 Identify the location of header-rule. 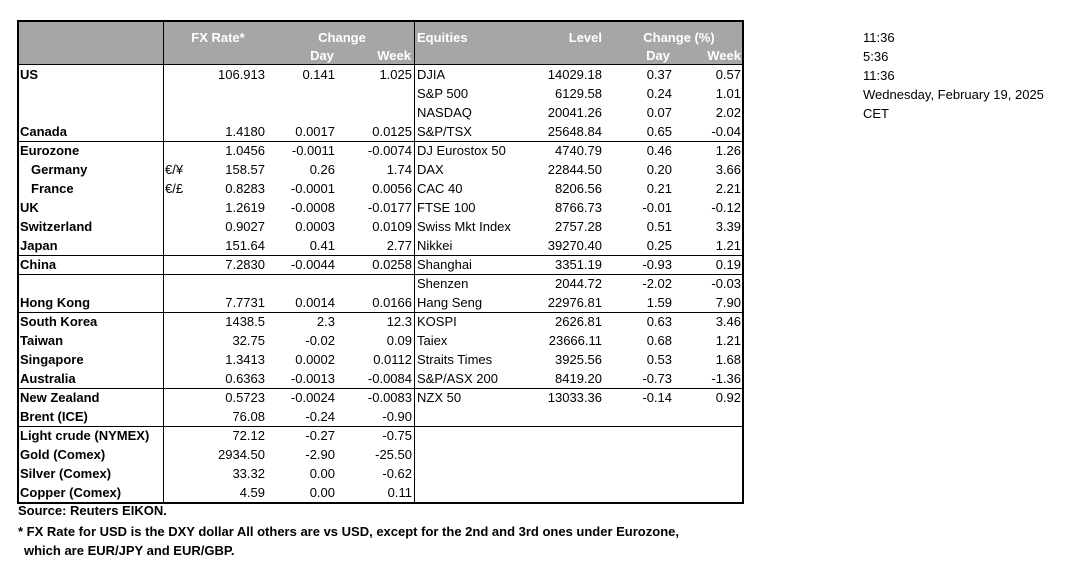
(380, 64).